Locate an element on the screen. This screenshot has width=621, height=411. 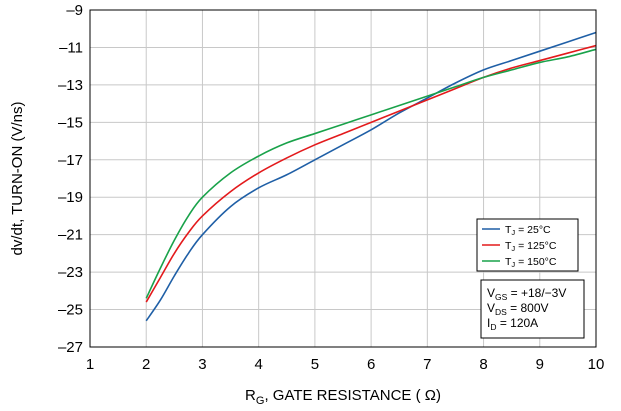
condition-line: VDS = 800V is located at coordinates (518, 309).